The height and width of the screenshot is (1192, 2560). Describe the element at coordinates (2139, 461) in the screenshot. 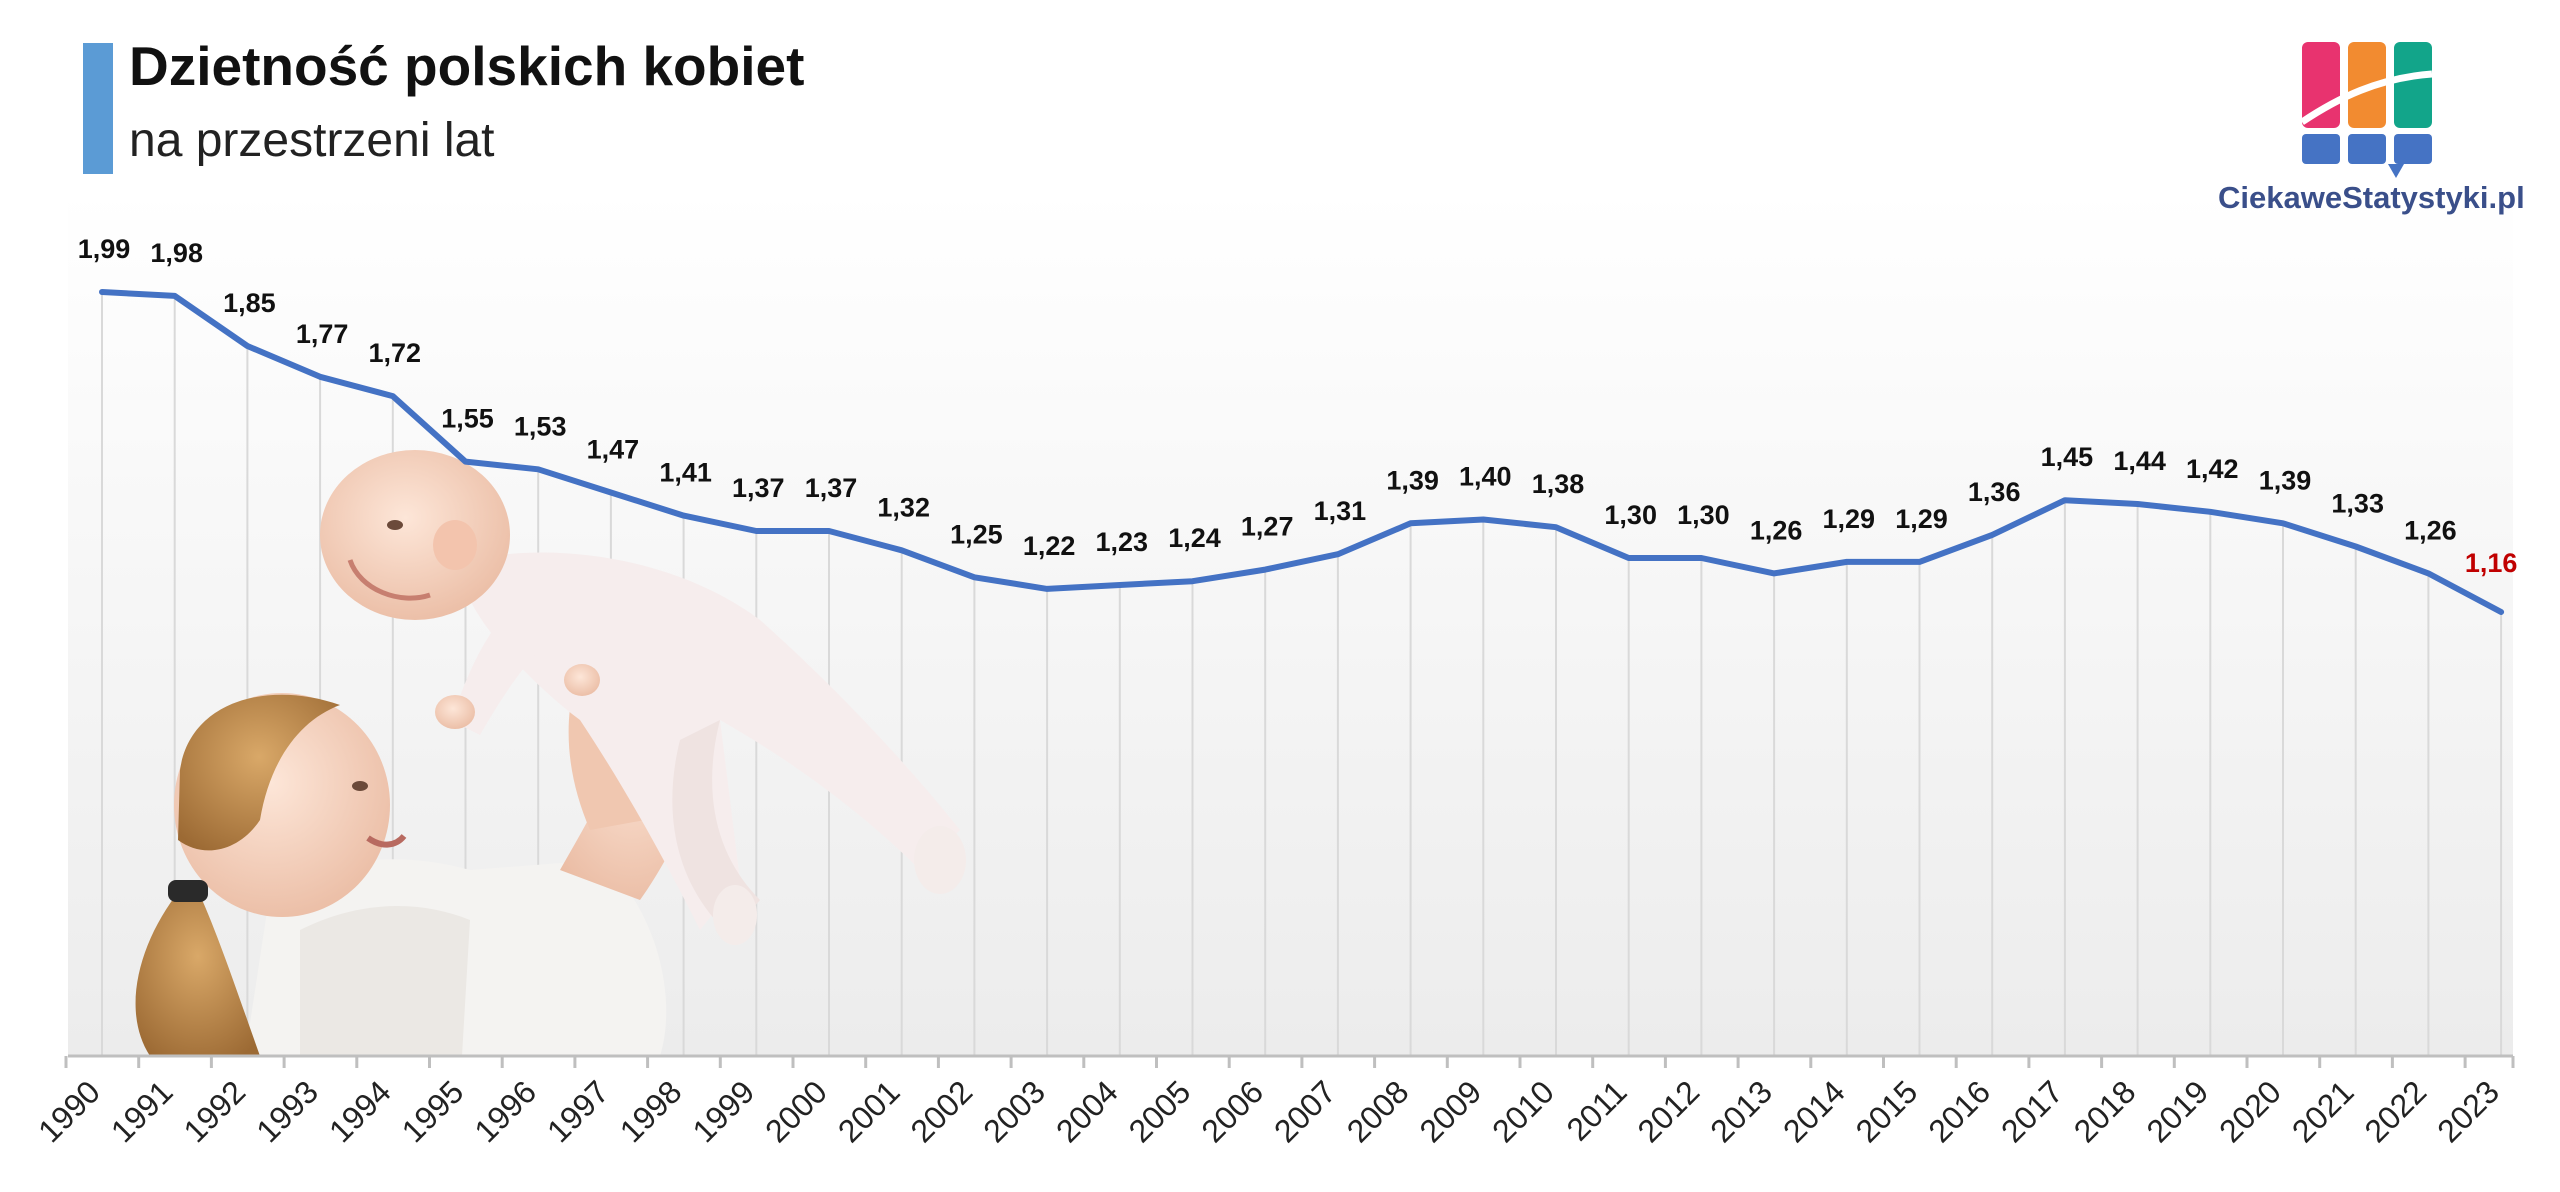

I see `data-label: 1,44` at that location.